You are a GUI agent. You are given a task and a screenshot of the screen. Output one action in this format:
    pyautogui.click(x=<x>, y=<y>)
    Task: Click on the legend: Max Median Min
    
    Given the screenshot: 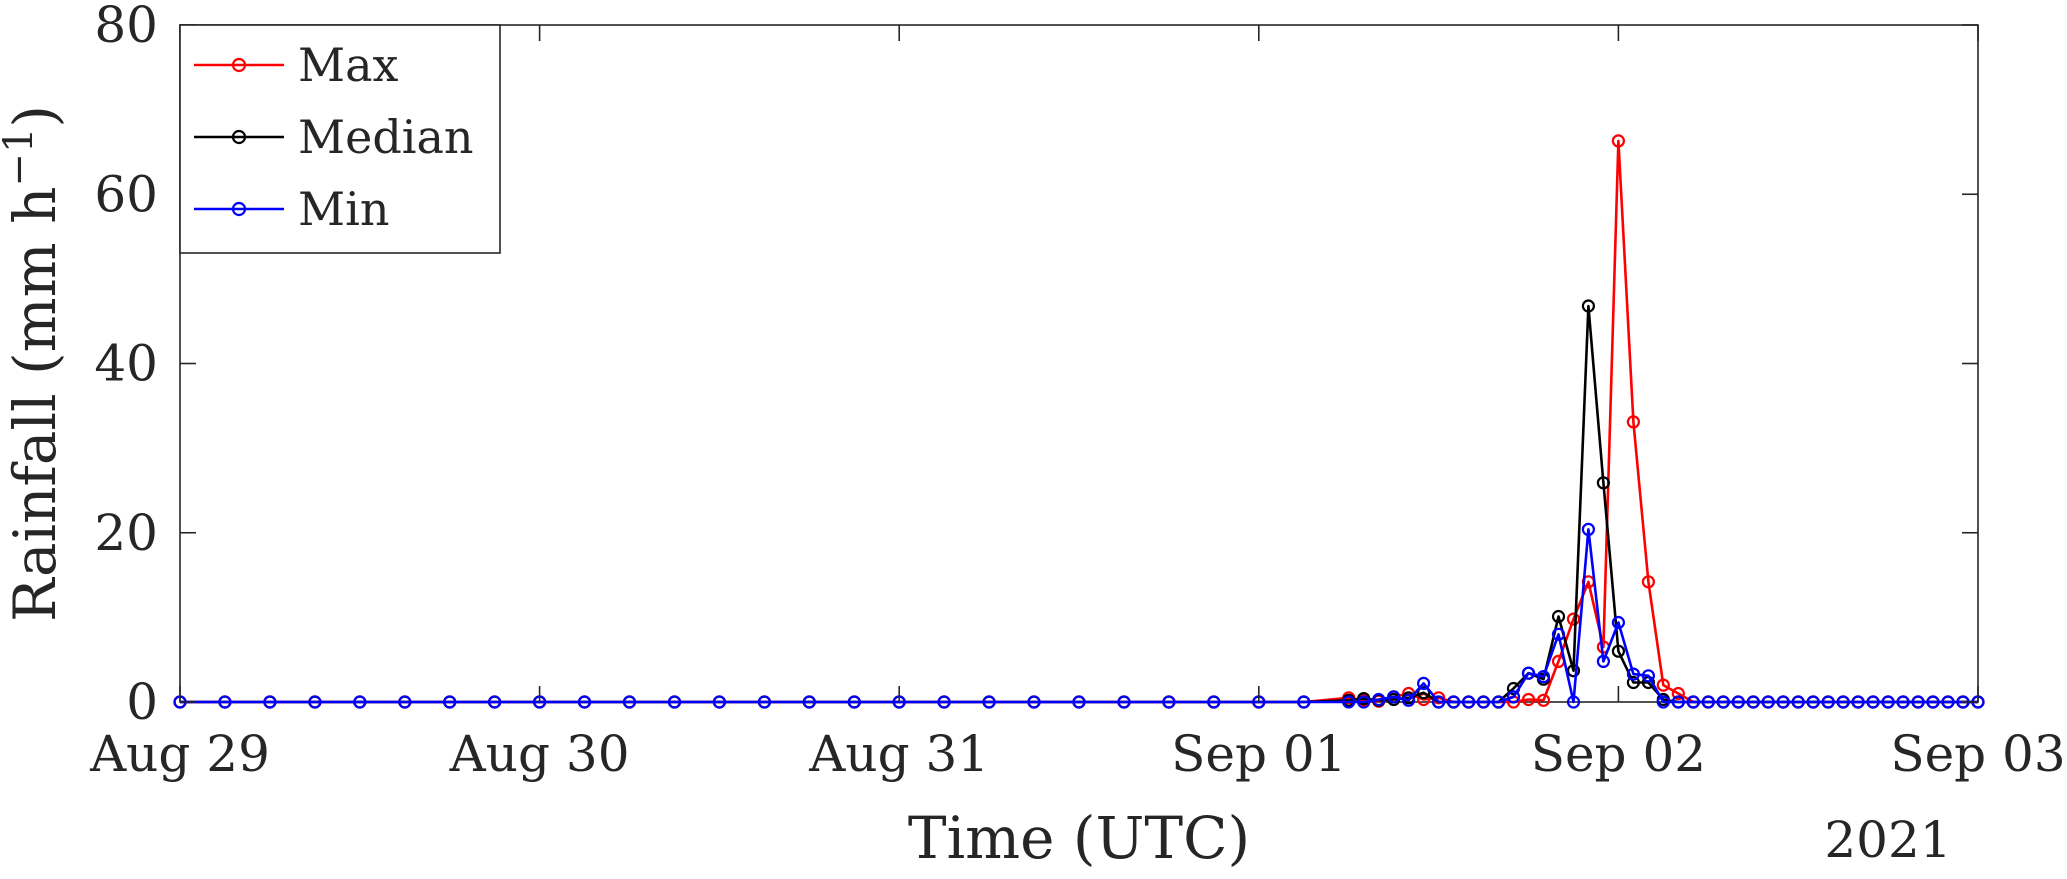 What is the action you would take?
    pyautogui.click(x=340, y=139)
    